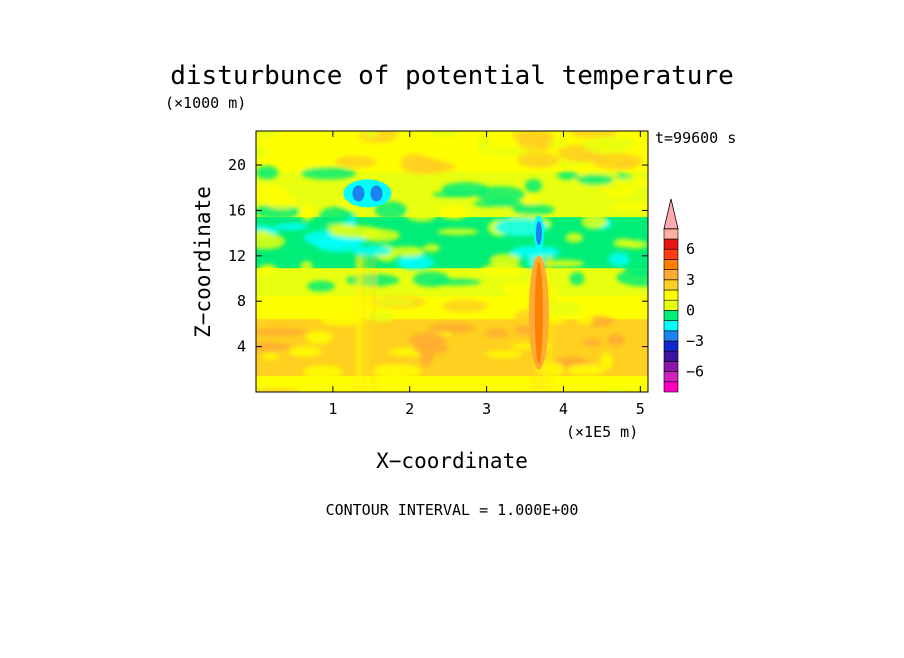 This screenshot has width=904, height=658. Describe the element at coordinates (563, 409) in the screenshot. I see `x-tick-label-4: 4` at that location.